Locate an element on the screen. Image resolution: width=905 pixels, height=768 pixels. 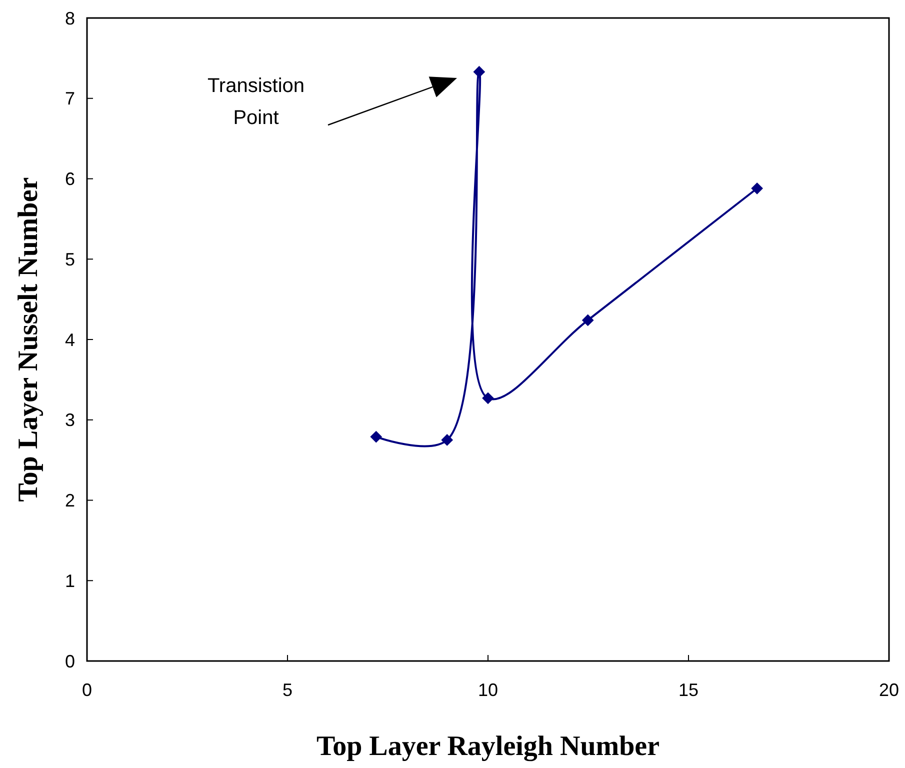
x-axis-title: Top Layer Rayleigh Number is located at coordinates (488, 746).